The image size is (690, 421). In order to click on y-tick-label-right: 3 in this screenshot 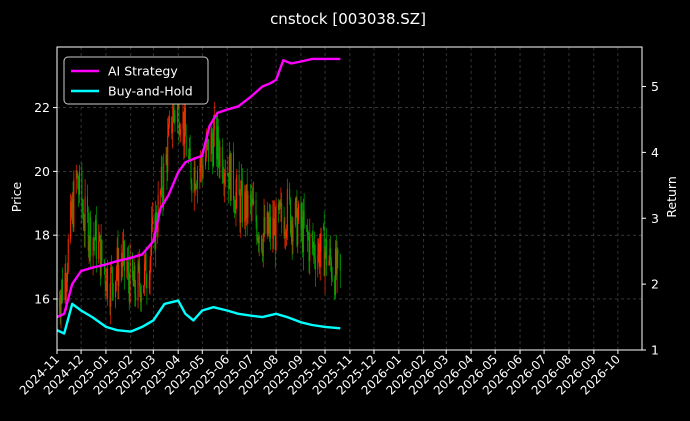, I will do `click(655, 218)`.